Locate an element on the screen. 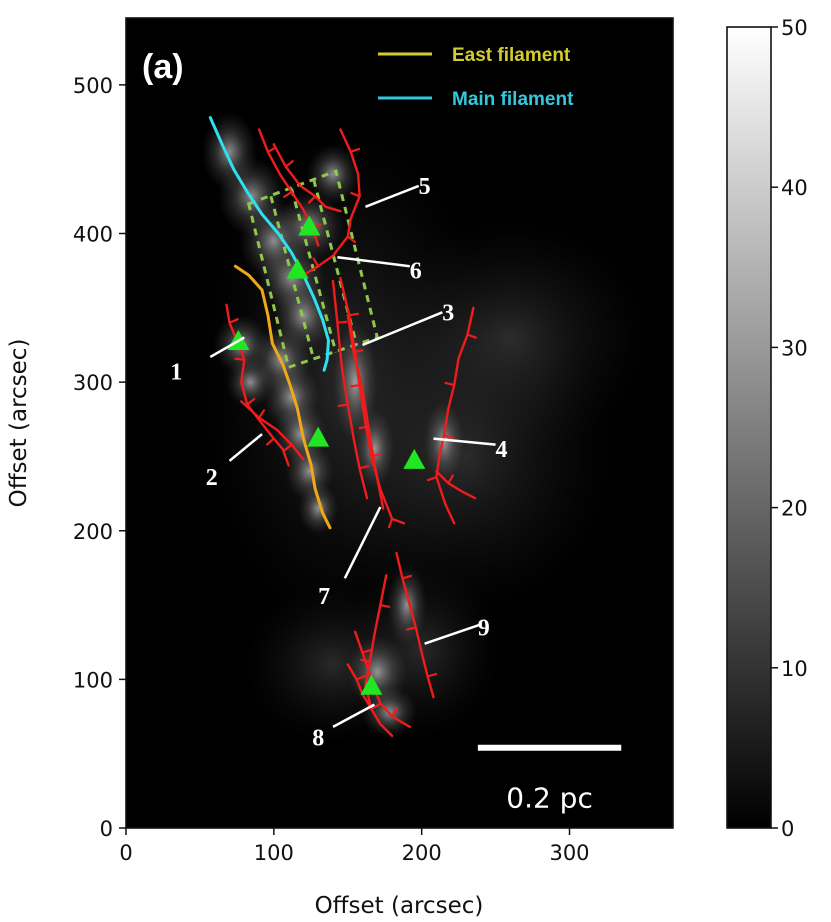 This screenshot has width=831, height=922. callout-label-6: 6 is located at coordinates (416, 272).